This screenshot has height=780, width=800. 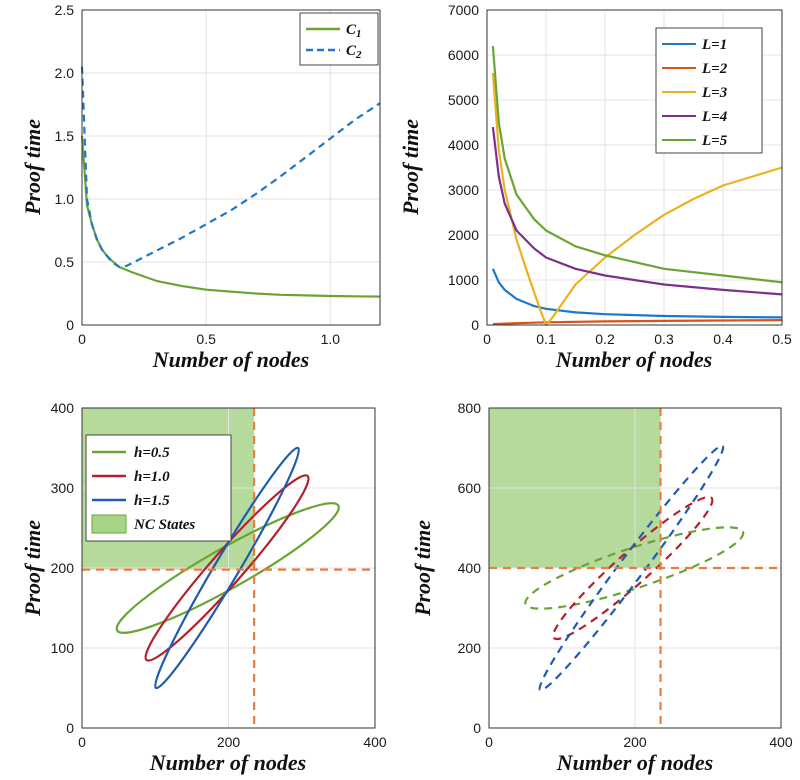 What do you see at coordinates (714, 45) in the screenshot?
I see `legend-label-l1: L=1` at bounding box center [714, 45].